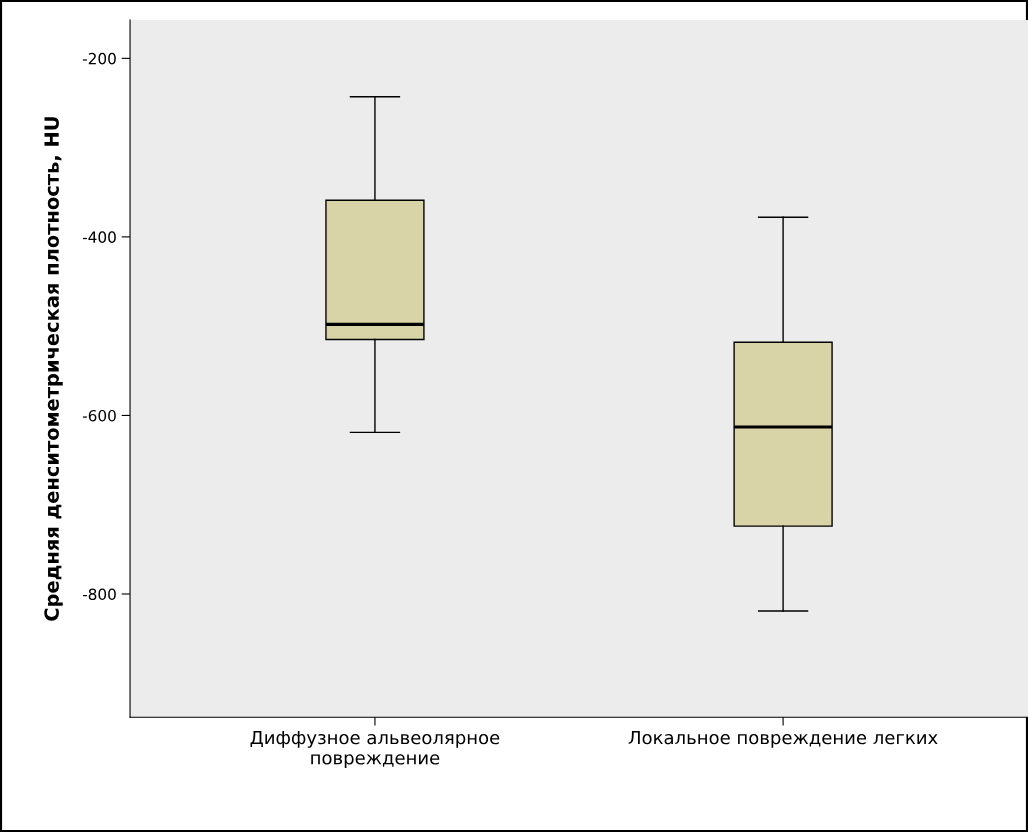  What do you see at coordinates (375, 749) in the screenshot?
I see `x-tick-label: Диффузное альвеолярное повреждение` at bounding box center [375, 749].